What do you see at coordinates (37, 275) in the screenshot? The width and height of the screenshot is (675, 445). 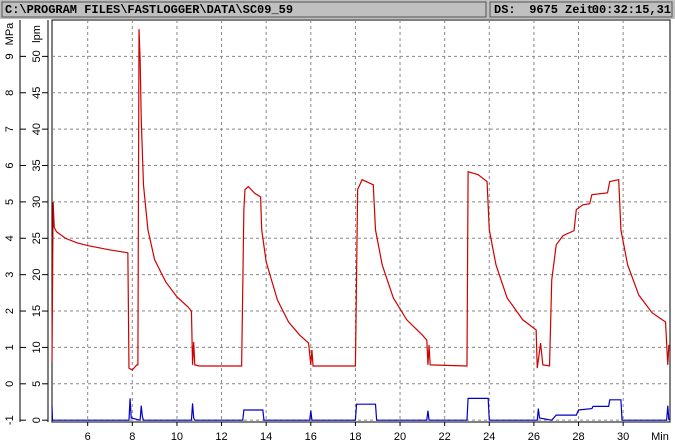 I see `y2-tick-label: 20` at bounding box center [37, 275].